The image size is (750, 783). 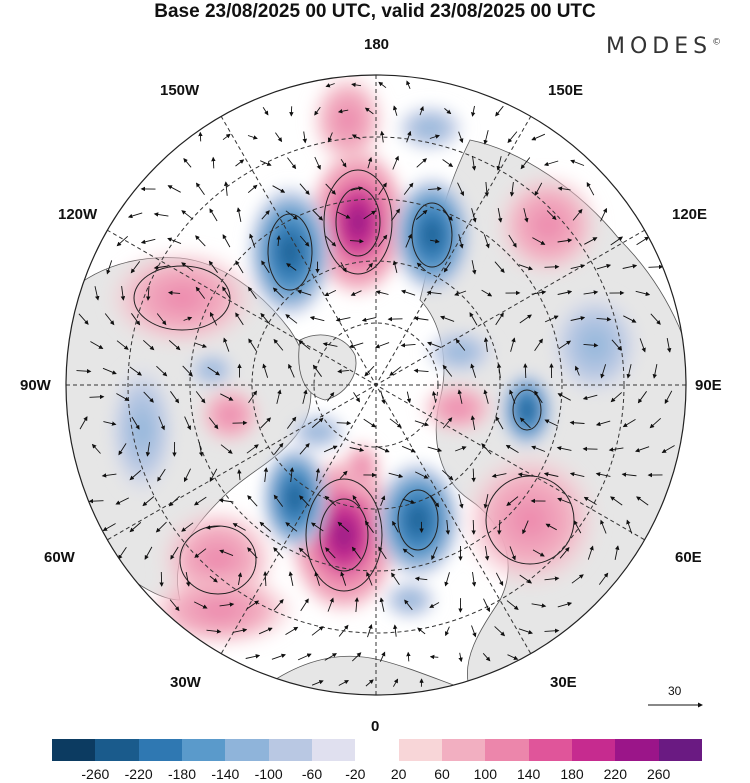 I want to click on lon-label-90e: 90E, so click(x=708, y=385).